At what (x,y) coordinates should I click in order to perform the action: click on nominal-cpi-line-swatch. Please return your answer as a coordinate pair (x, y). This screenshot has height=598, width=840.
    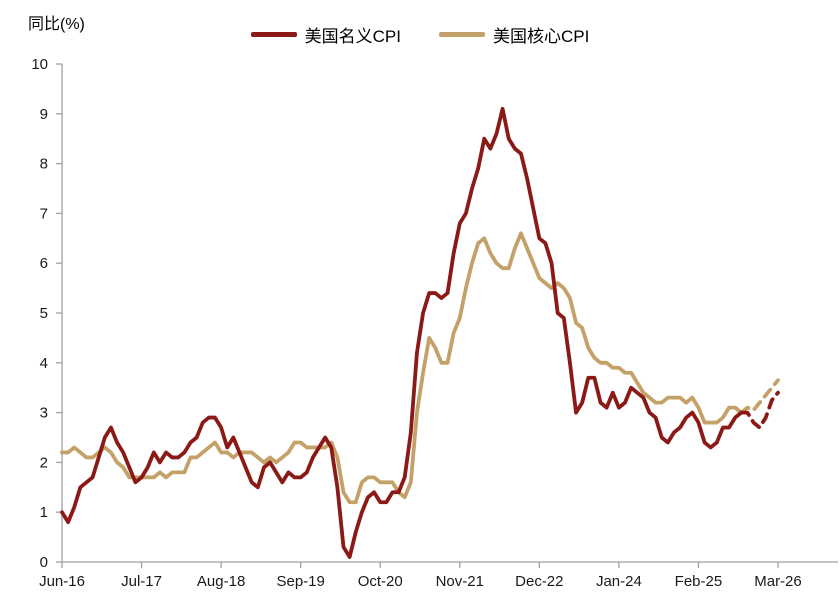
    Looking at the image, I should click on (273, 34).